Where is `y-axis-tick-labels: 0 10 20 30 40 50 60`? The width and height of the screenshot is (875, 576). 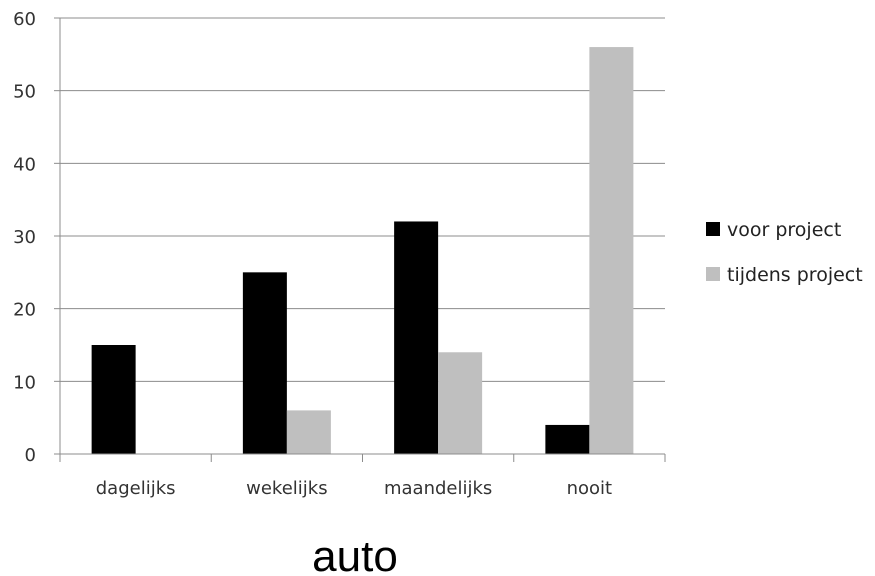 y-axis-tick-labels: 0 10 20 30 40 50 60 is located at coordinates (24, 237).